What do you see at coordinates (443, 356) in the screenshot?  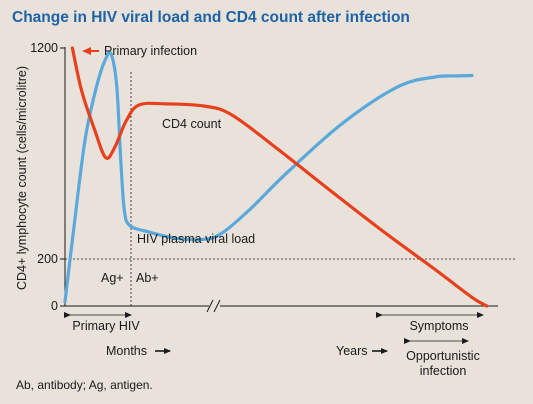 I see `opportunistic-infection-label-line-1: Opportunistic` at bounding box center [443, 356].